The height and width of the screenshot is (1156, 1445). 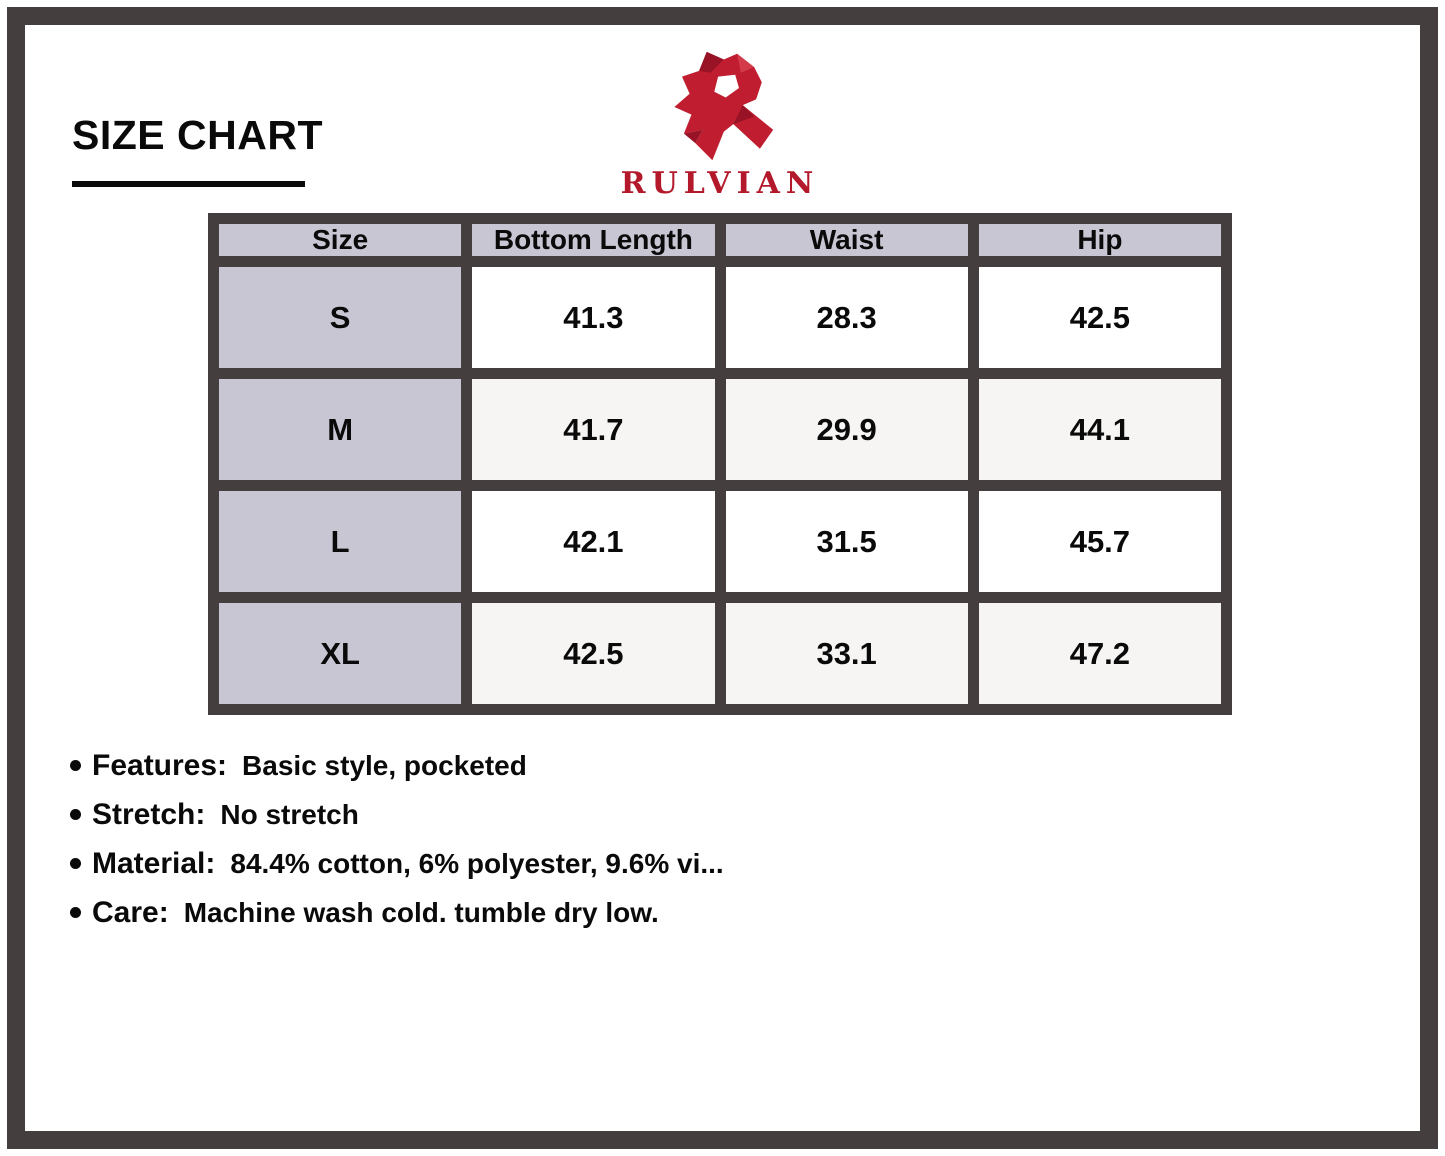 I want to click on brand-block: RULVIAN, so click(x=720, y=125).